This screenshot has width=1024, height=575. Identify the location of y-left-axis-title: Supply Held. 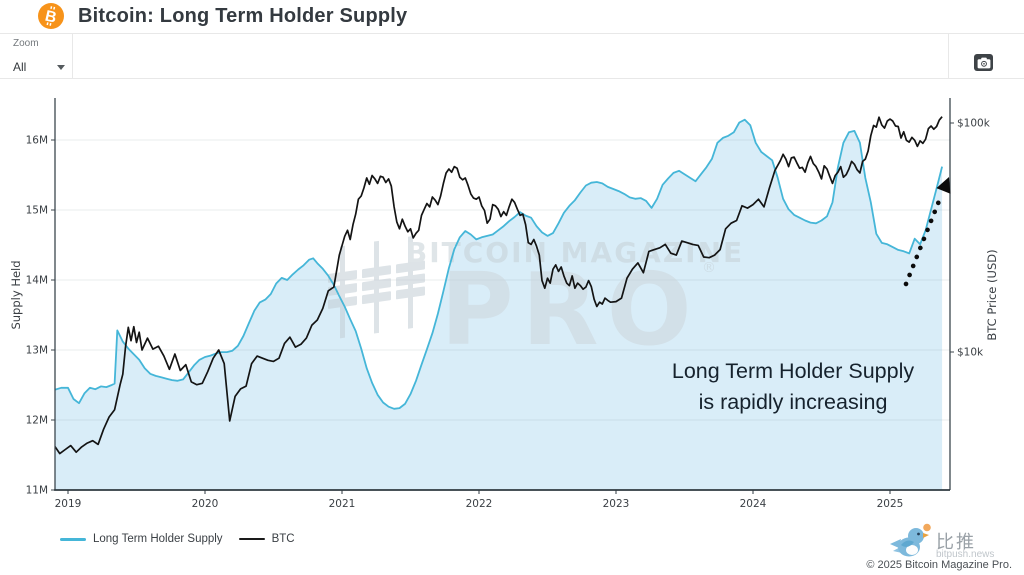
(16, 294).